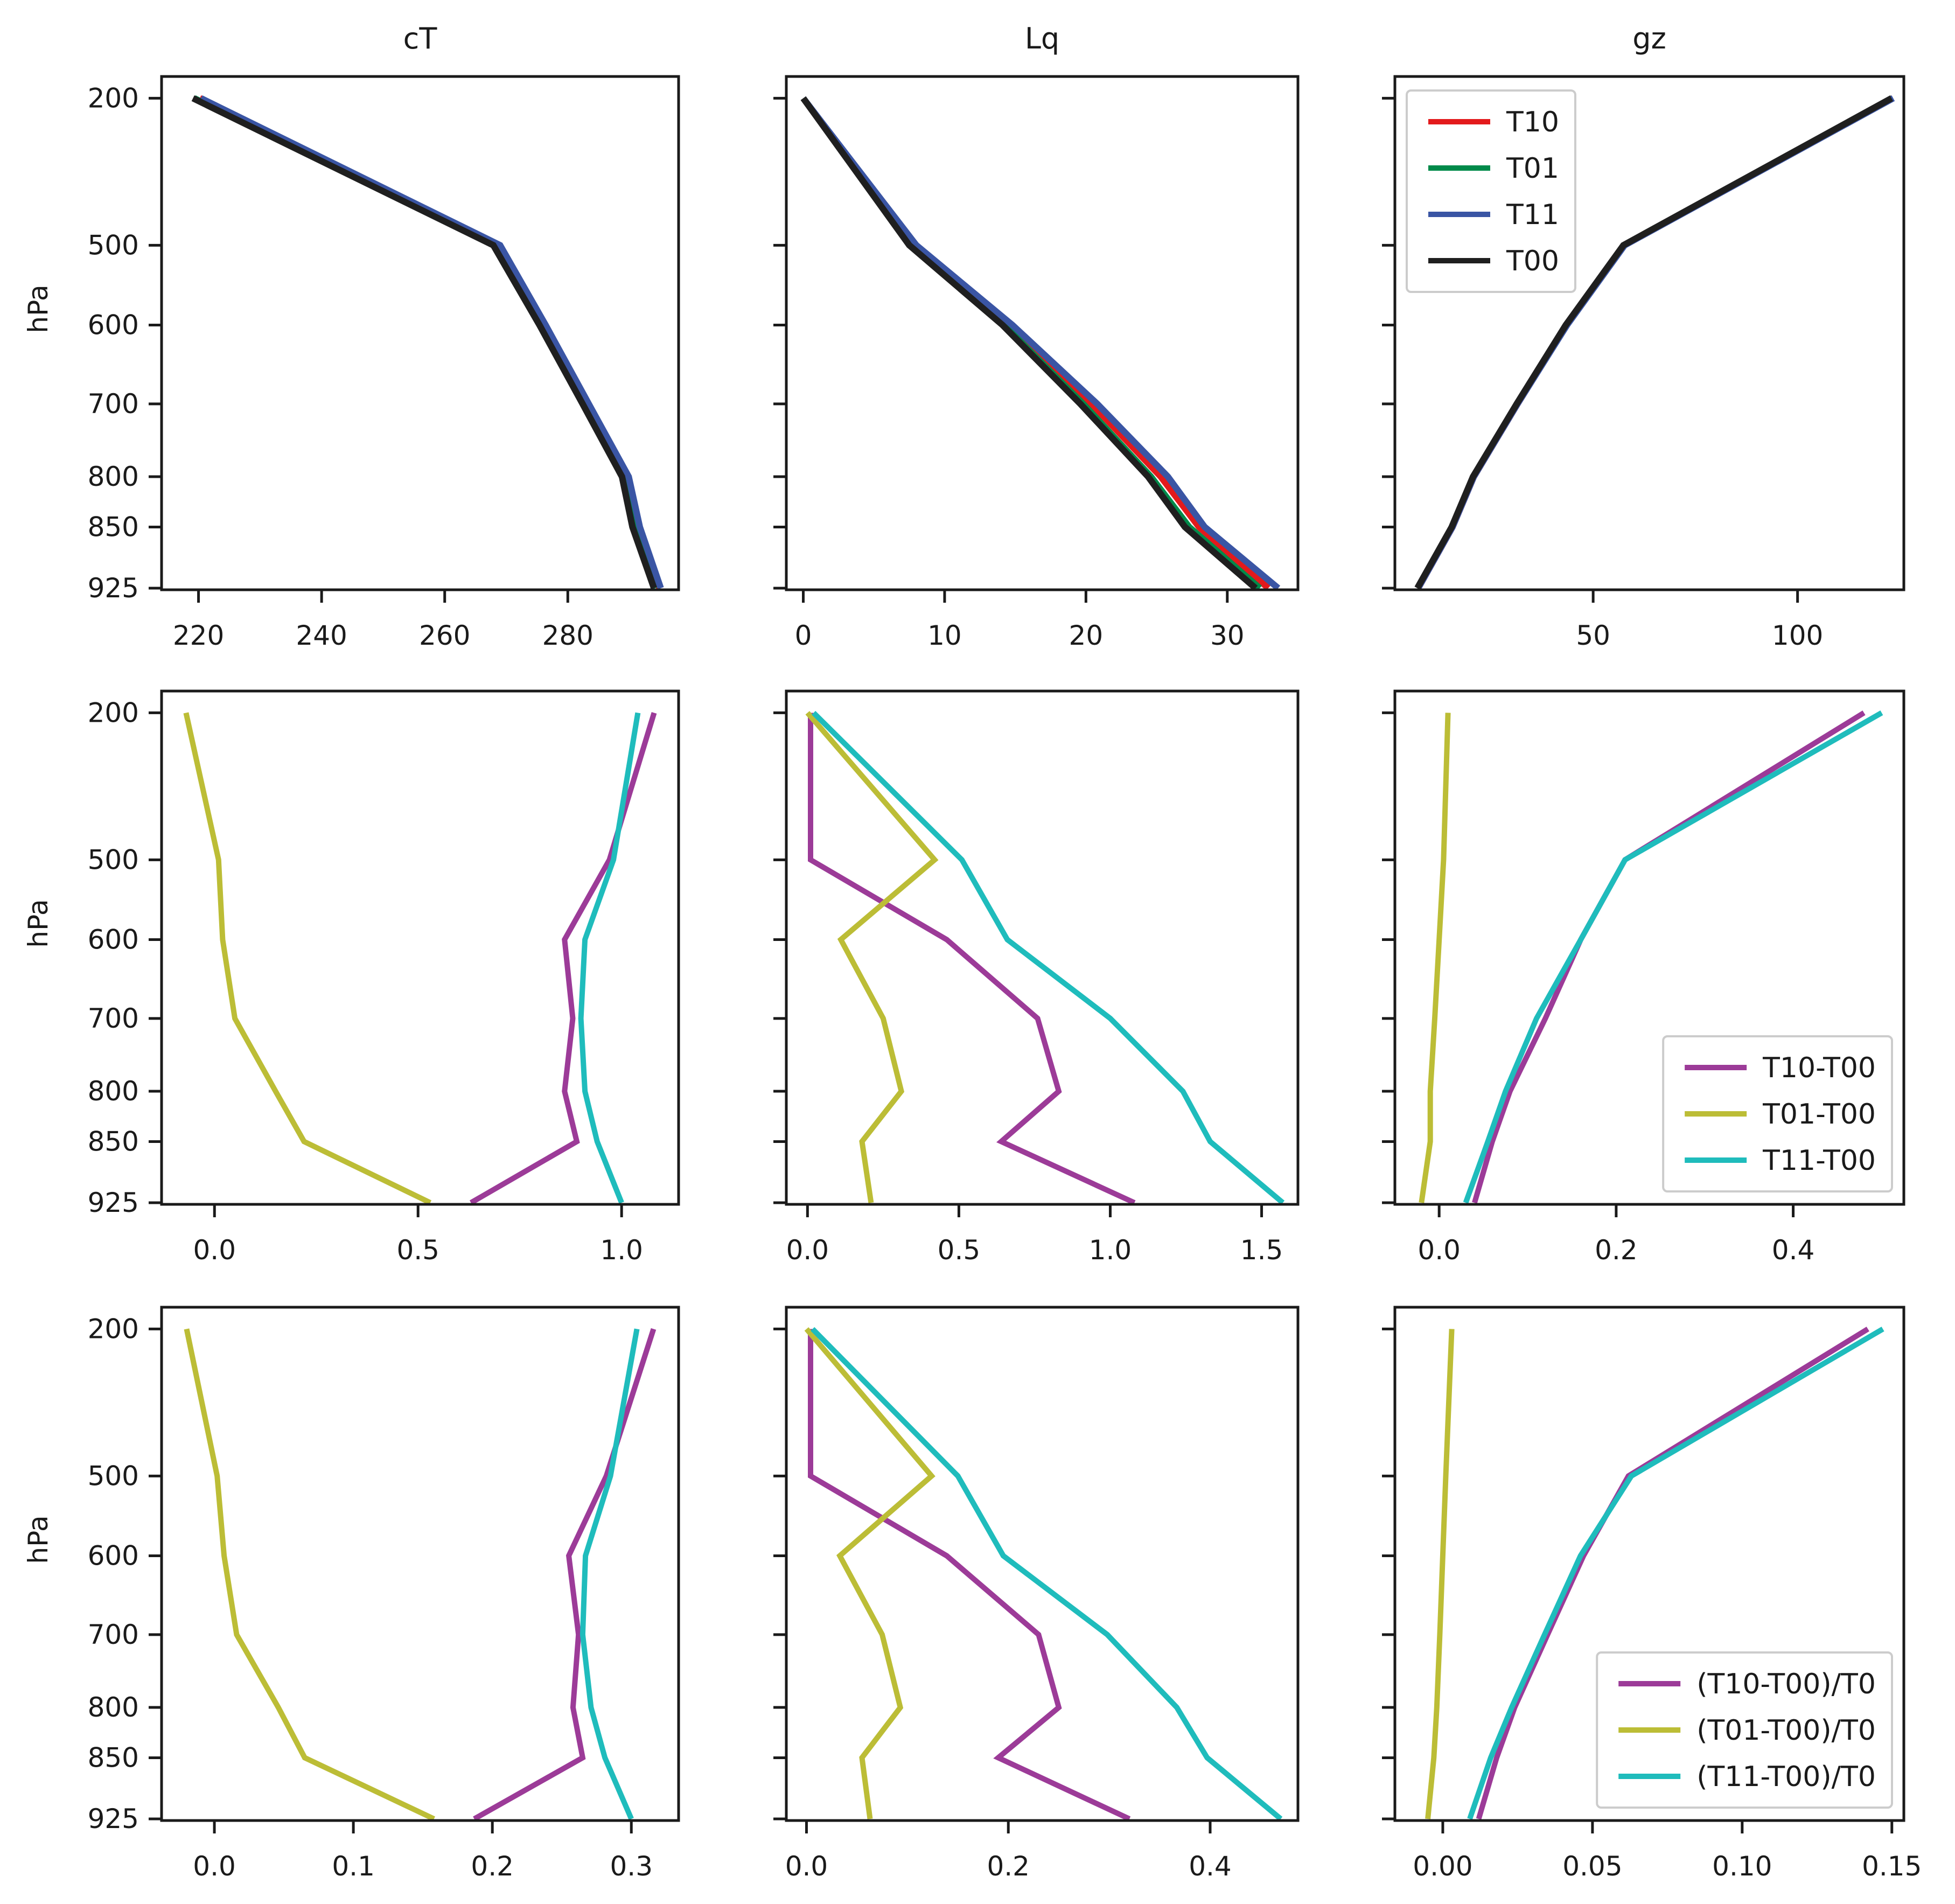 This screenshot has height=1904, width=1955. What do you see at coordinates (1491, 191) in the screenshot?
I see `legend: T10 T01 T11 T00` at bounding box center [1491, 191].